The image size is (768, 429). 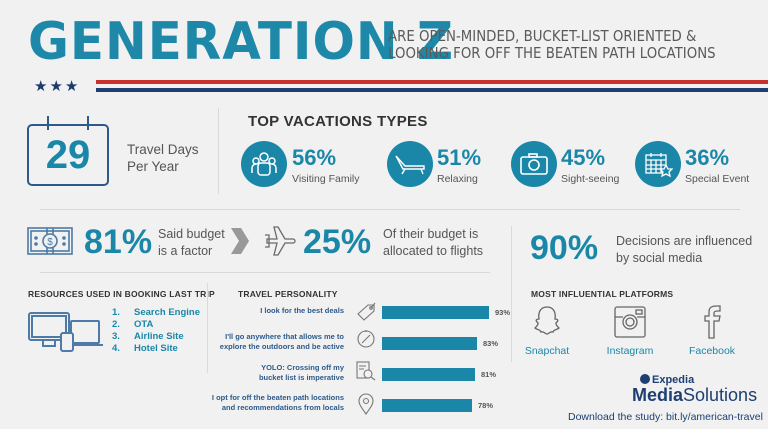 What do you see at coordinates (547, 351) in the screenshot?
I see `platform-label-snapchat: Snapchat` at bounding box center [547, 351].